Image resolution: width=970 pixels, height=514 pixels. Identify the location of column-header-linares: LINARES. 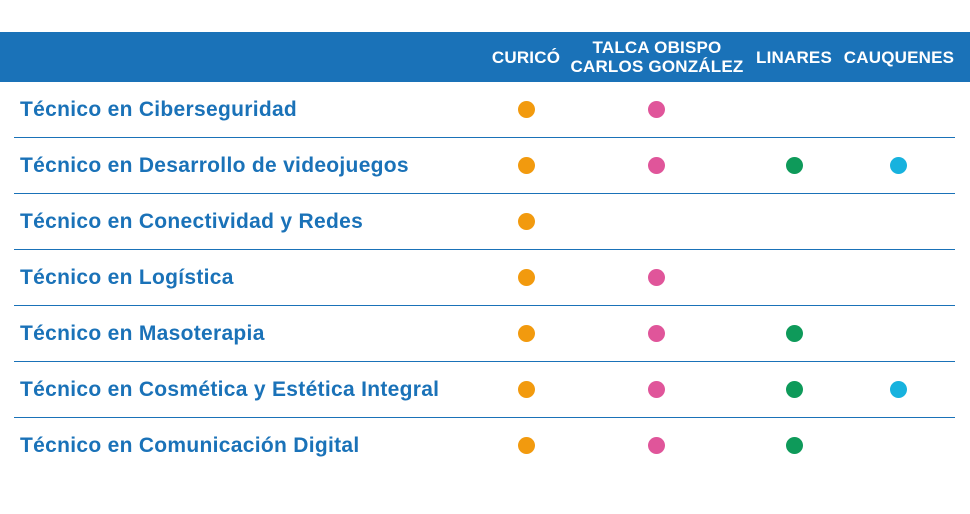
(794, 57).